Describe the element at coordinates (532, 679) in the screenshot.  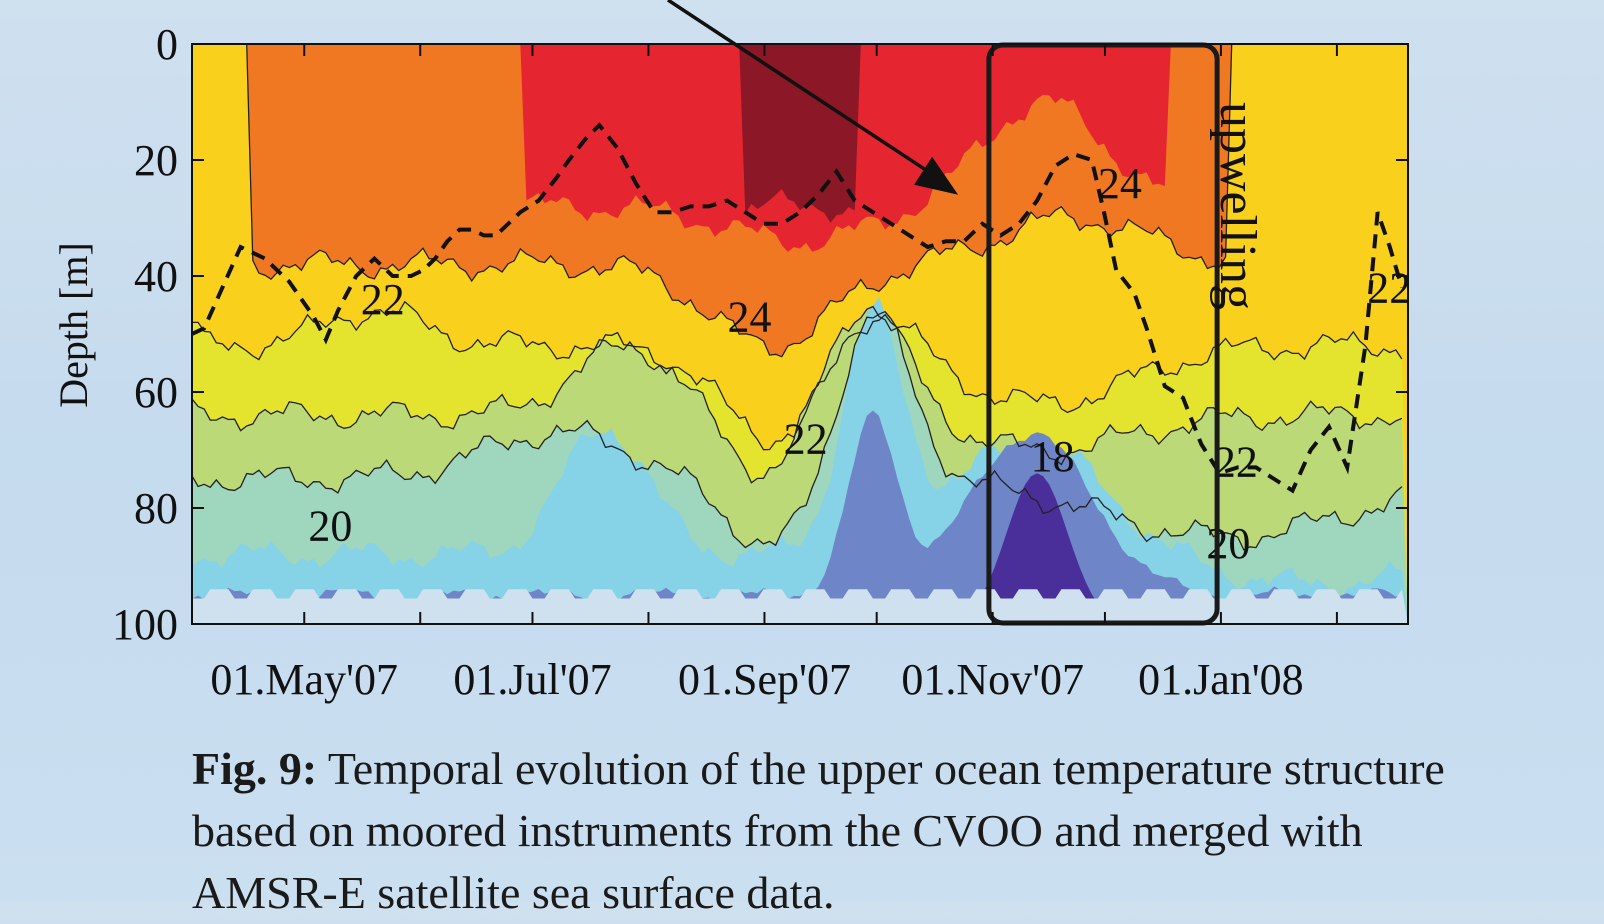
I see `x-tick-label: 01.Jul'07` at that location.